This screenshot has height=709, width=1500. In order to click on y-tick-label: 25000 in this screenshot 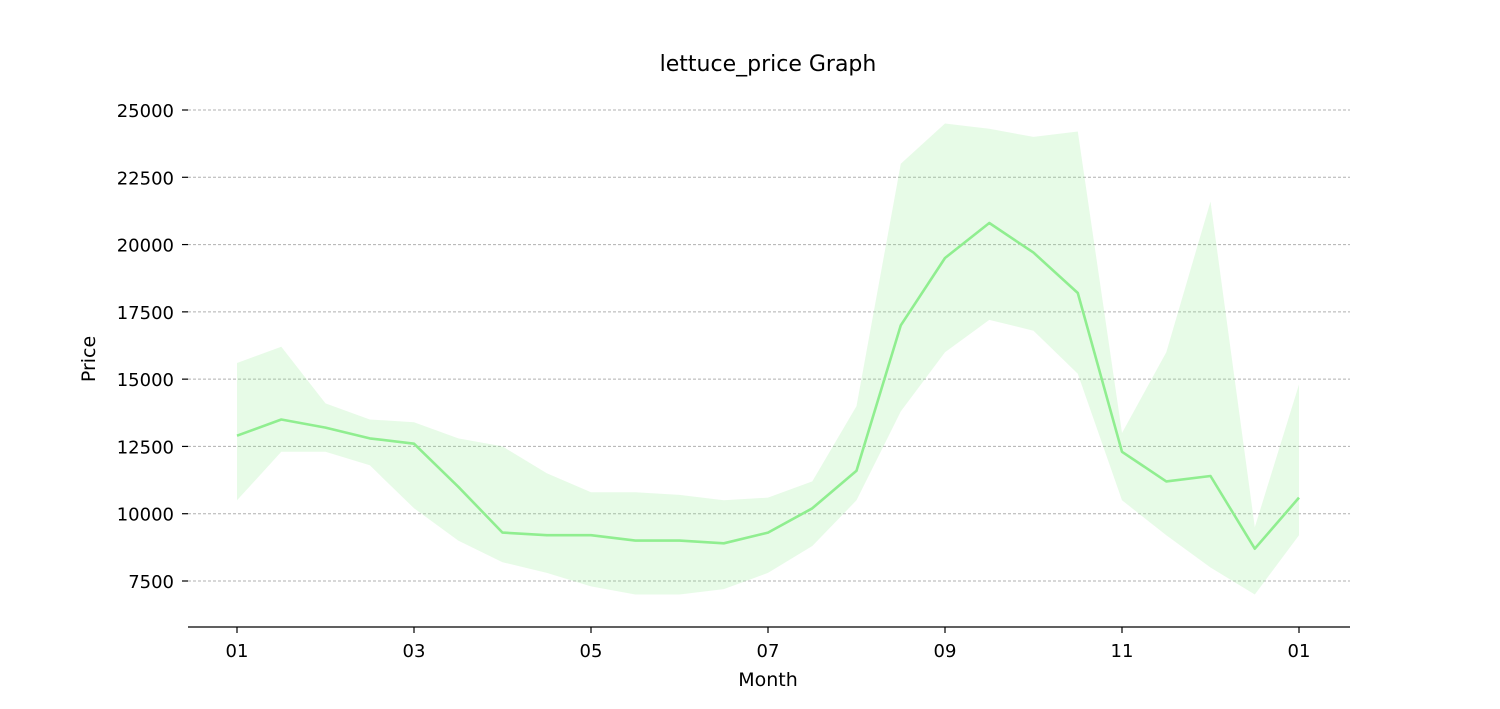, I will do `click(145, 111)`.